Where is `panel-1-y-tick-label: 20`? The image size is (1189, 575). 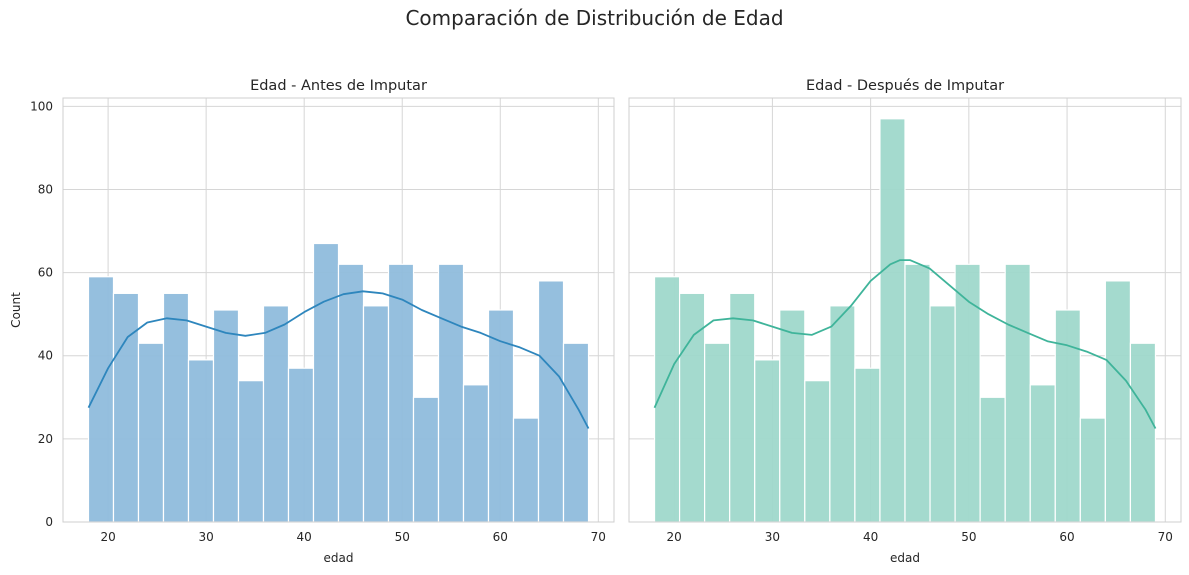 panel-1-y-tick-label: 20 is located at coordinates (45, 439).